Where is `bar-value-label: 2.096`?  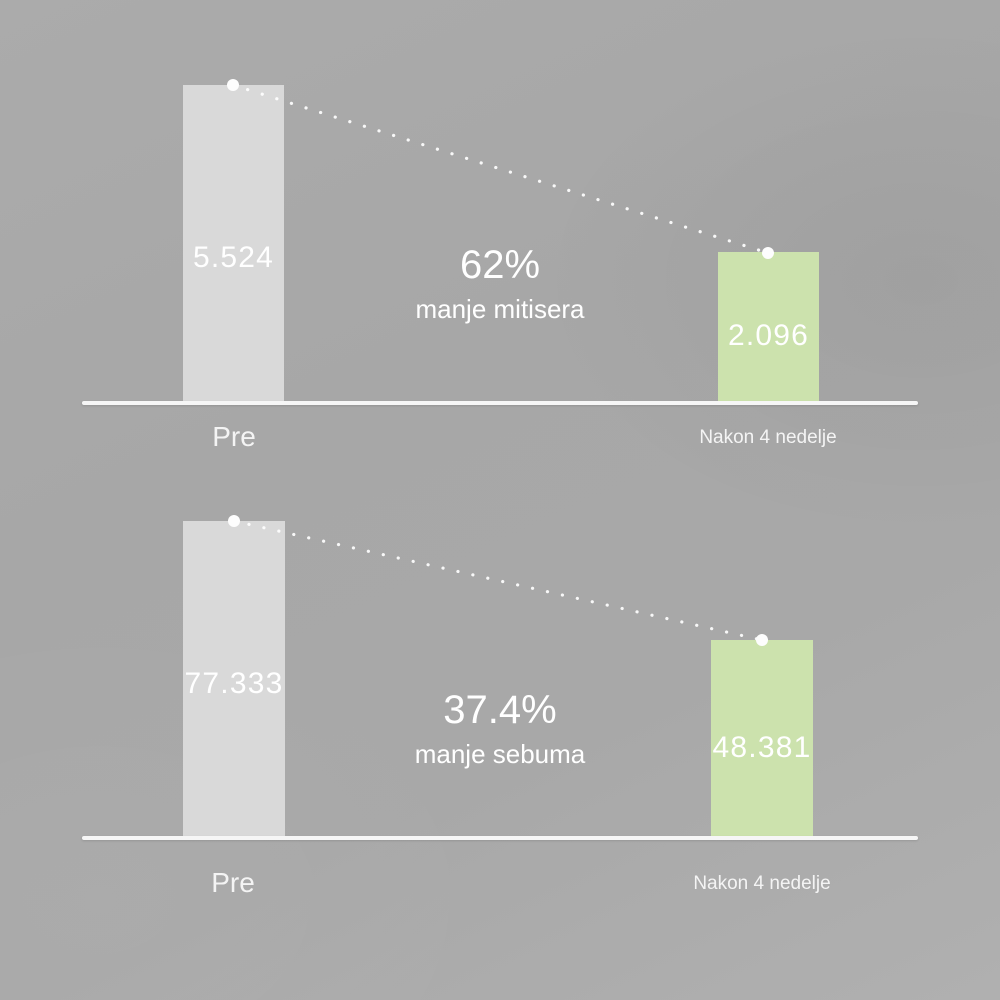 bar-value-label: 2.096 is located at coordinates (768, 335).